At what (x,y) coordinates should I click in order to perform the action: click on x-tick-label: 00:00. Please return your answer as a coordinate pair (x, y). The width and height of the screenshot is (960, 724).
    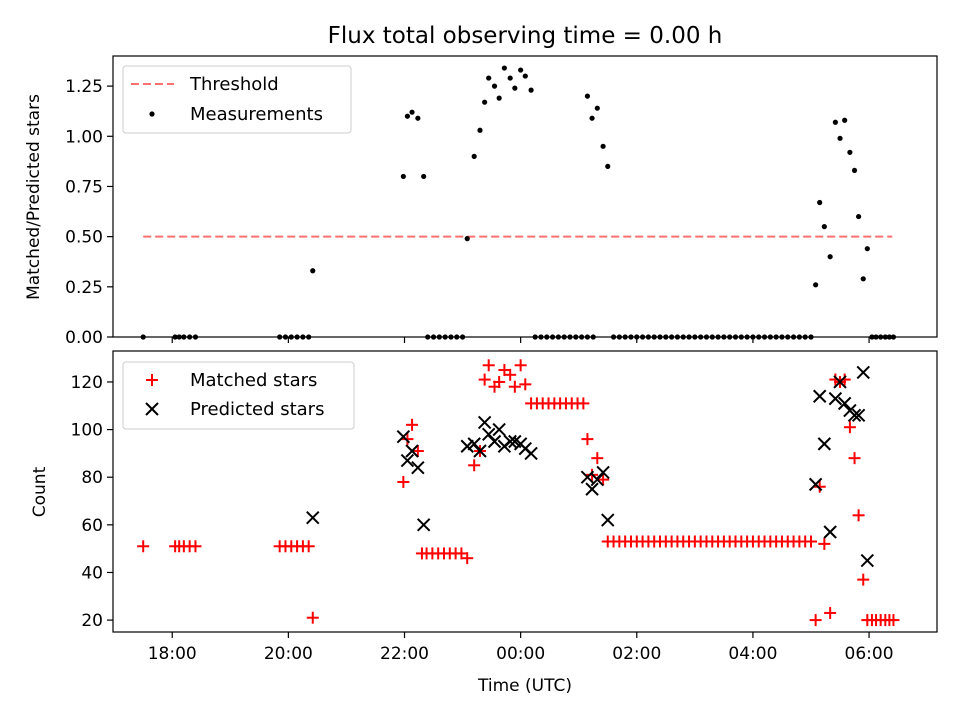
    Looking at the image, I should click on (520, 654).